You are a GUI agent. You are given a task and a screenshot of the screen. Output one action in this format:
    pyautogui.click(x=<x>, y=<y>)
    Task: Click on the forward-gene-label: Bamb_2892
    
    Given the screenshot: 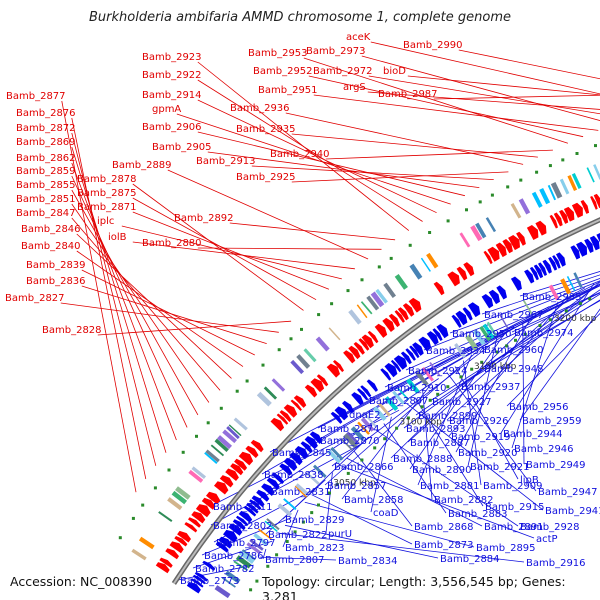 What is the action you would take?
    pyautogui.click(x=204, y=218)
    